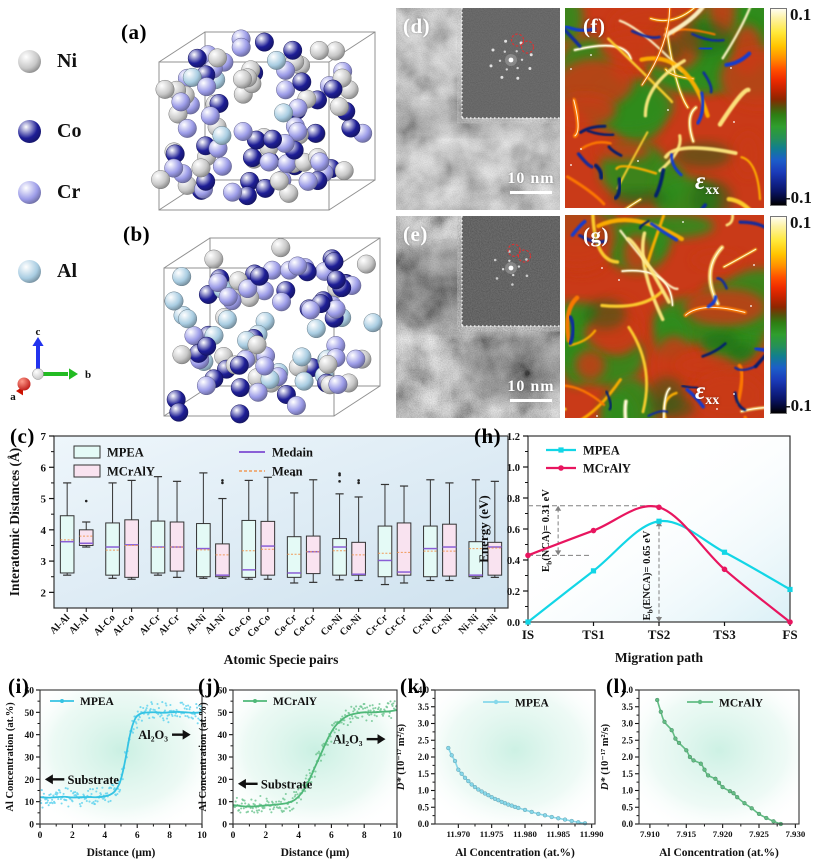 The width and height of the screenshot is (827, 864). I want to click on al-sphere-icon, so click(29, 271).